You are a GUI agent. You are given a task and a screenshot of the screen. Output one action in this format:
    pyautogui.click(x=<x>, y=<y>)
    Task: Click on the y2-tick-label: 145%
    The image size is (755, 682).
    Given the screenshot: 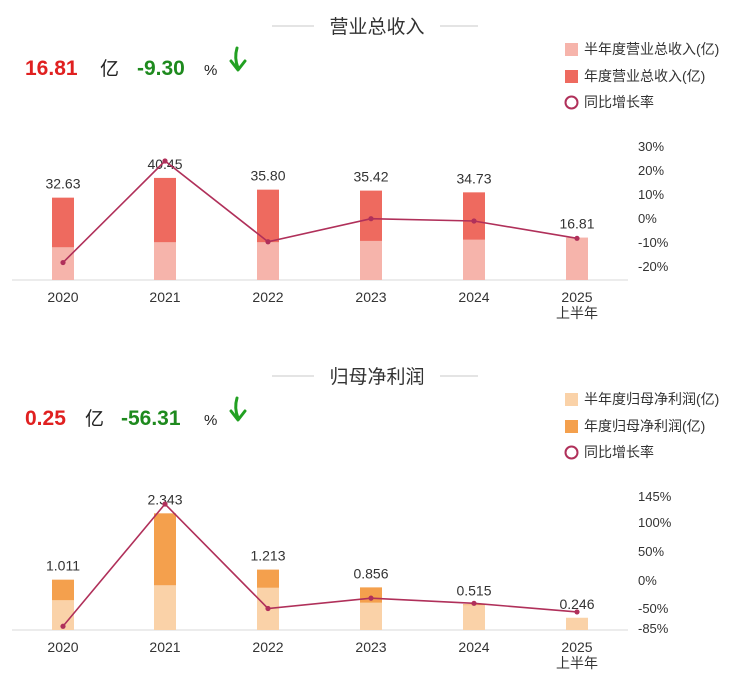 What is the action you would take?
    pyautogui.click(x=655, y=496)
    